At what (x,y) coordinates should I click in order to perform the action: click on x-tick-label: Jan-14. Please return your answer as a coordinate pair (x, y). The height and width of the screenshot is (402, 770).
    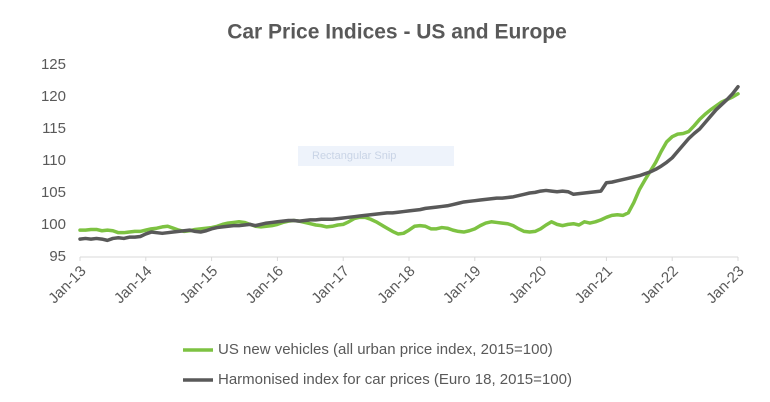
    Looking at the image, I should click on (133, 285).